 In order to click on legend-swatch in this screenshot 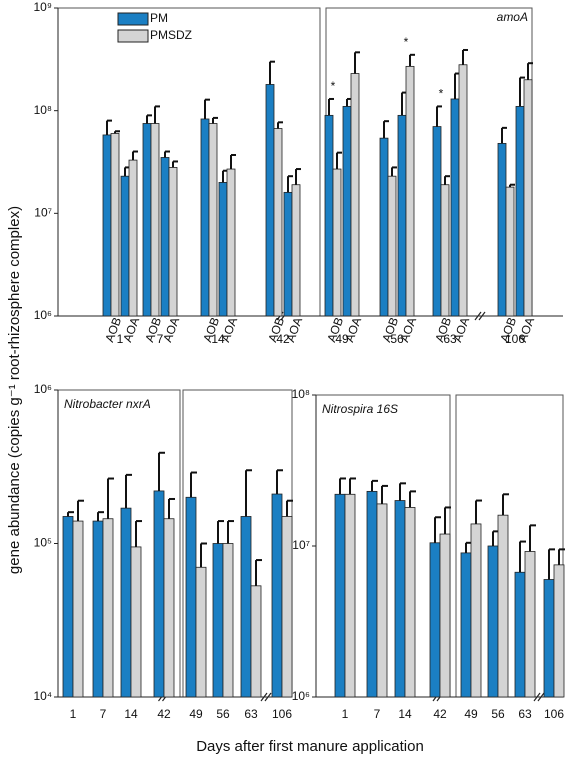, I will do `click(133, 19)`.